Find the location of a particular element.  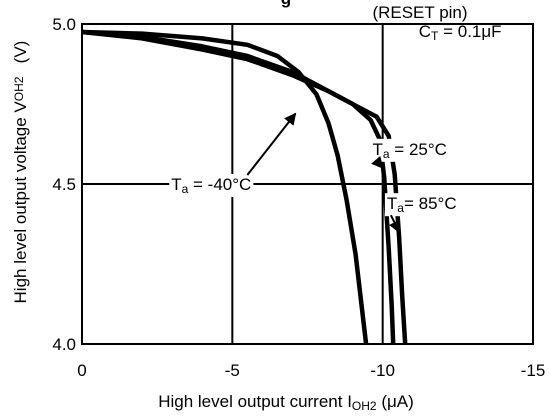

condition-label: CT = 0.1μF is located at coordinates (460, 32).